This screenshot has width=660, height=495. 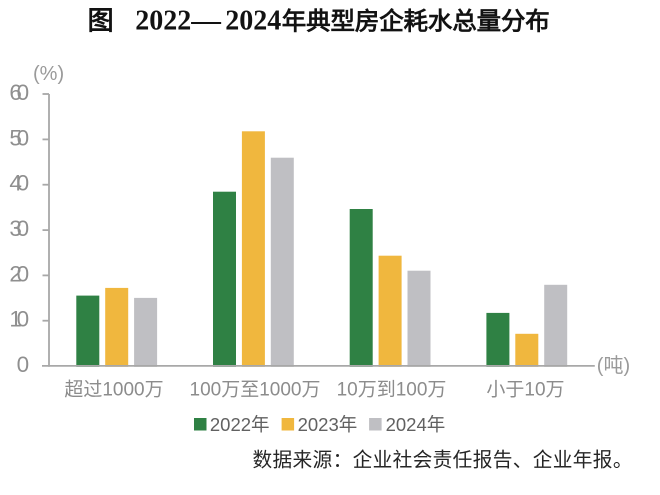 What do you see at coordinates (392, 390) in the screenshot?
I see `svg-text: 10万到100万` at bounding box center [392, 390].